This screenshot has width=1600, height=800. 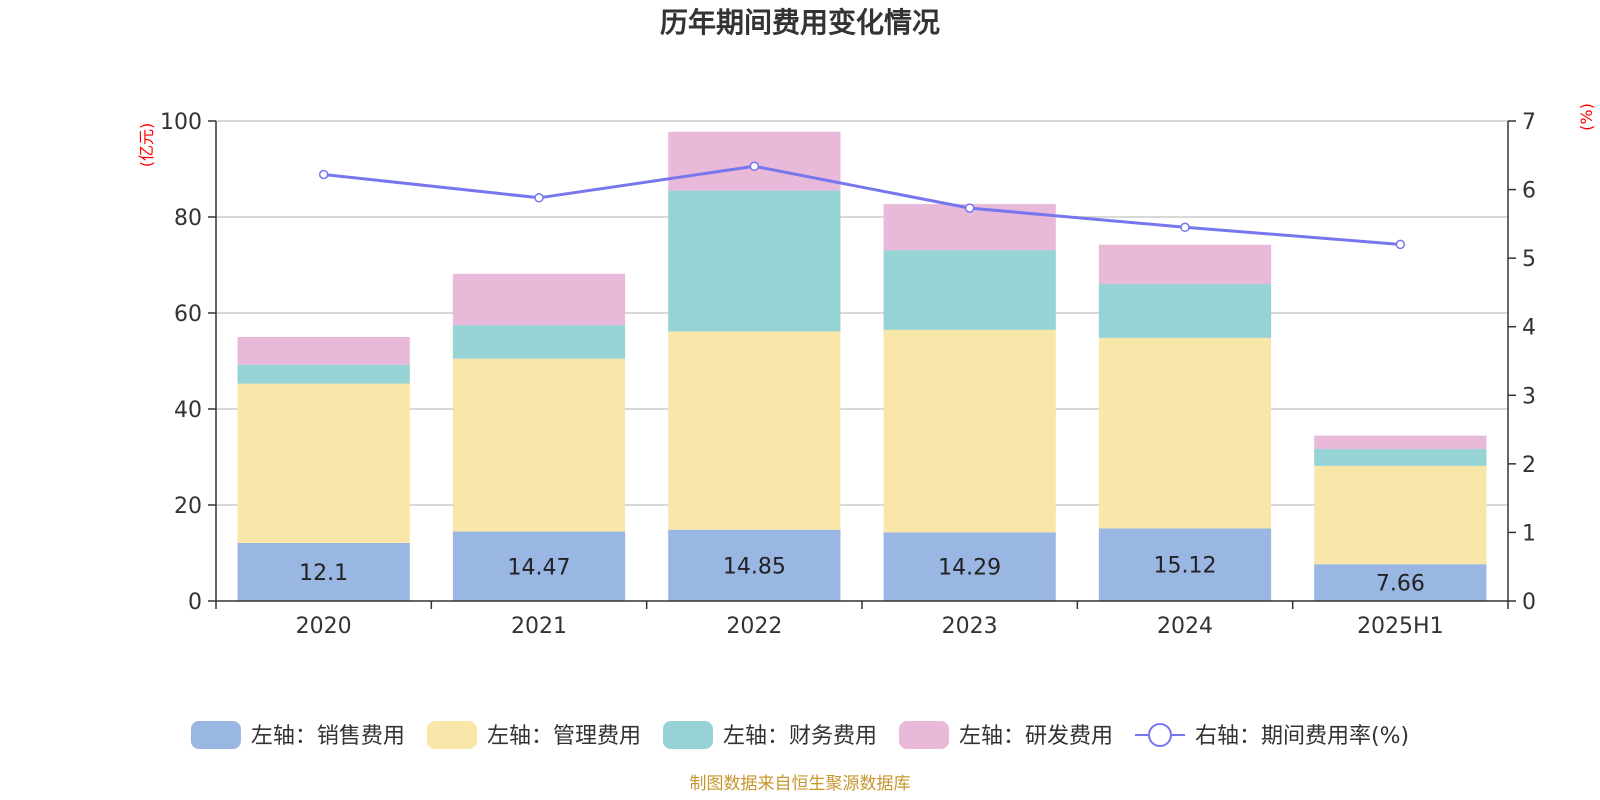 I want to click on legend-item: 左轴：财务费用, so click(x=769, y=735).